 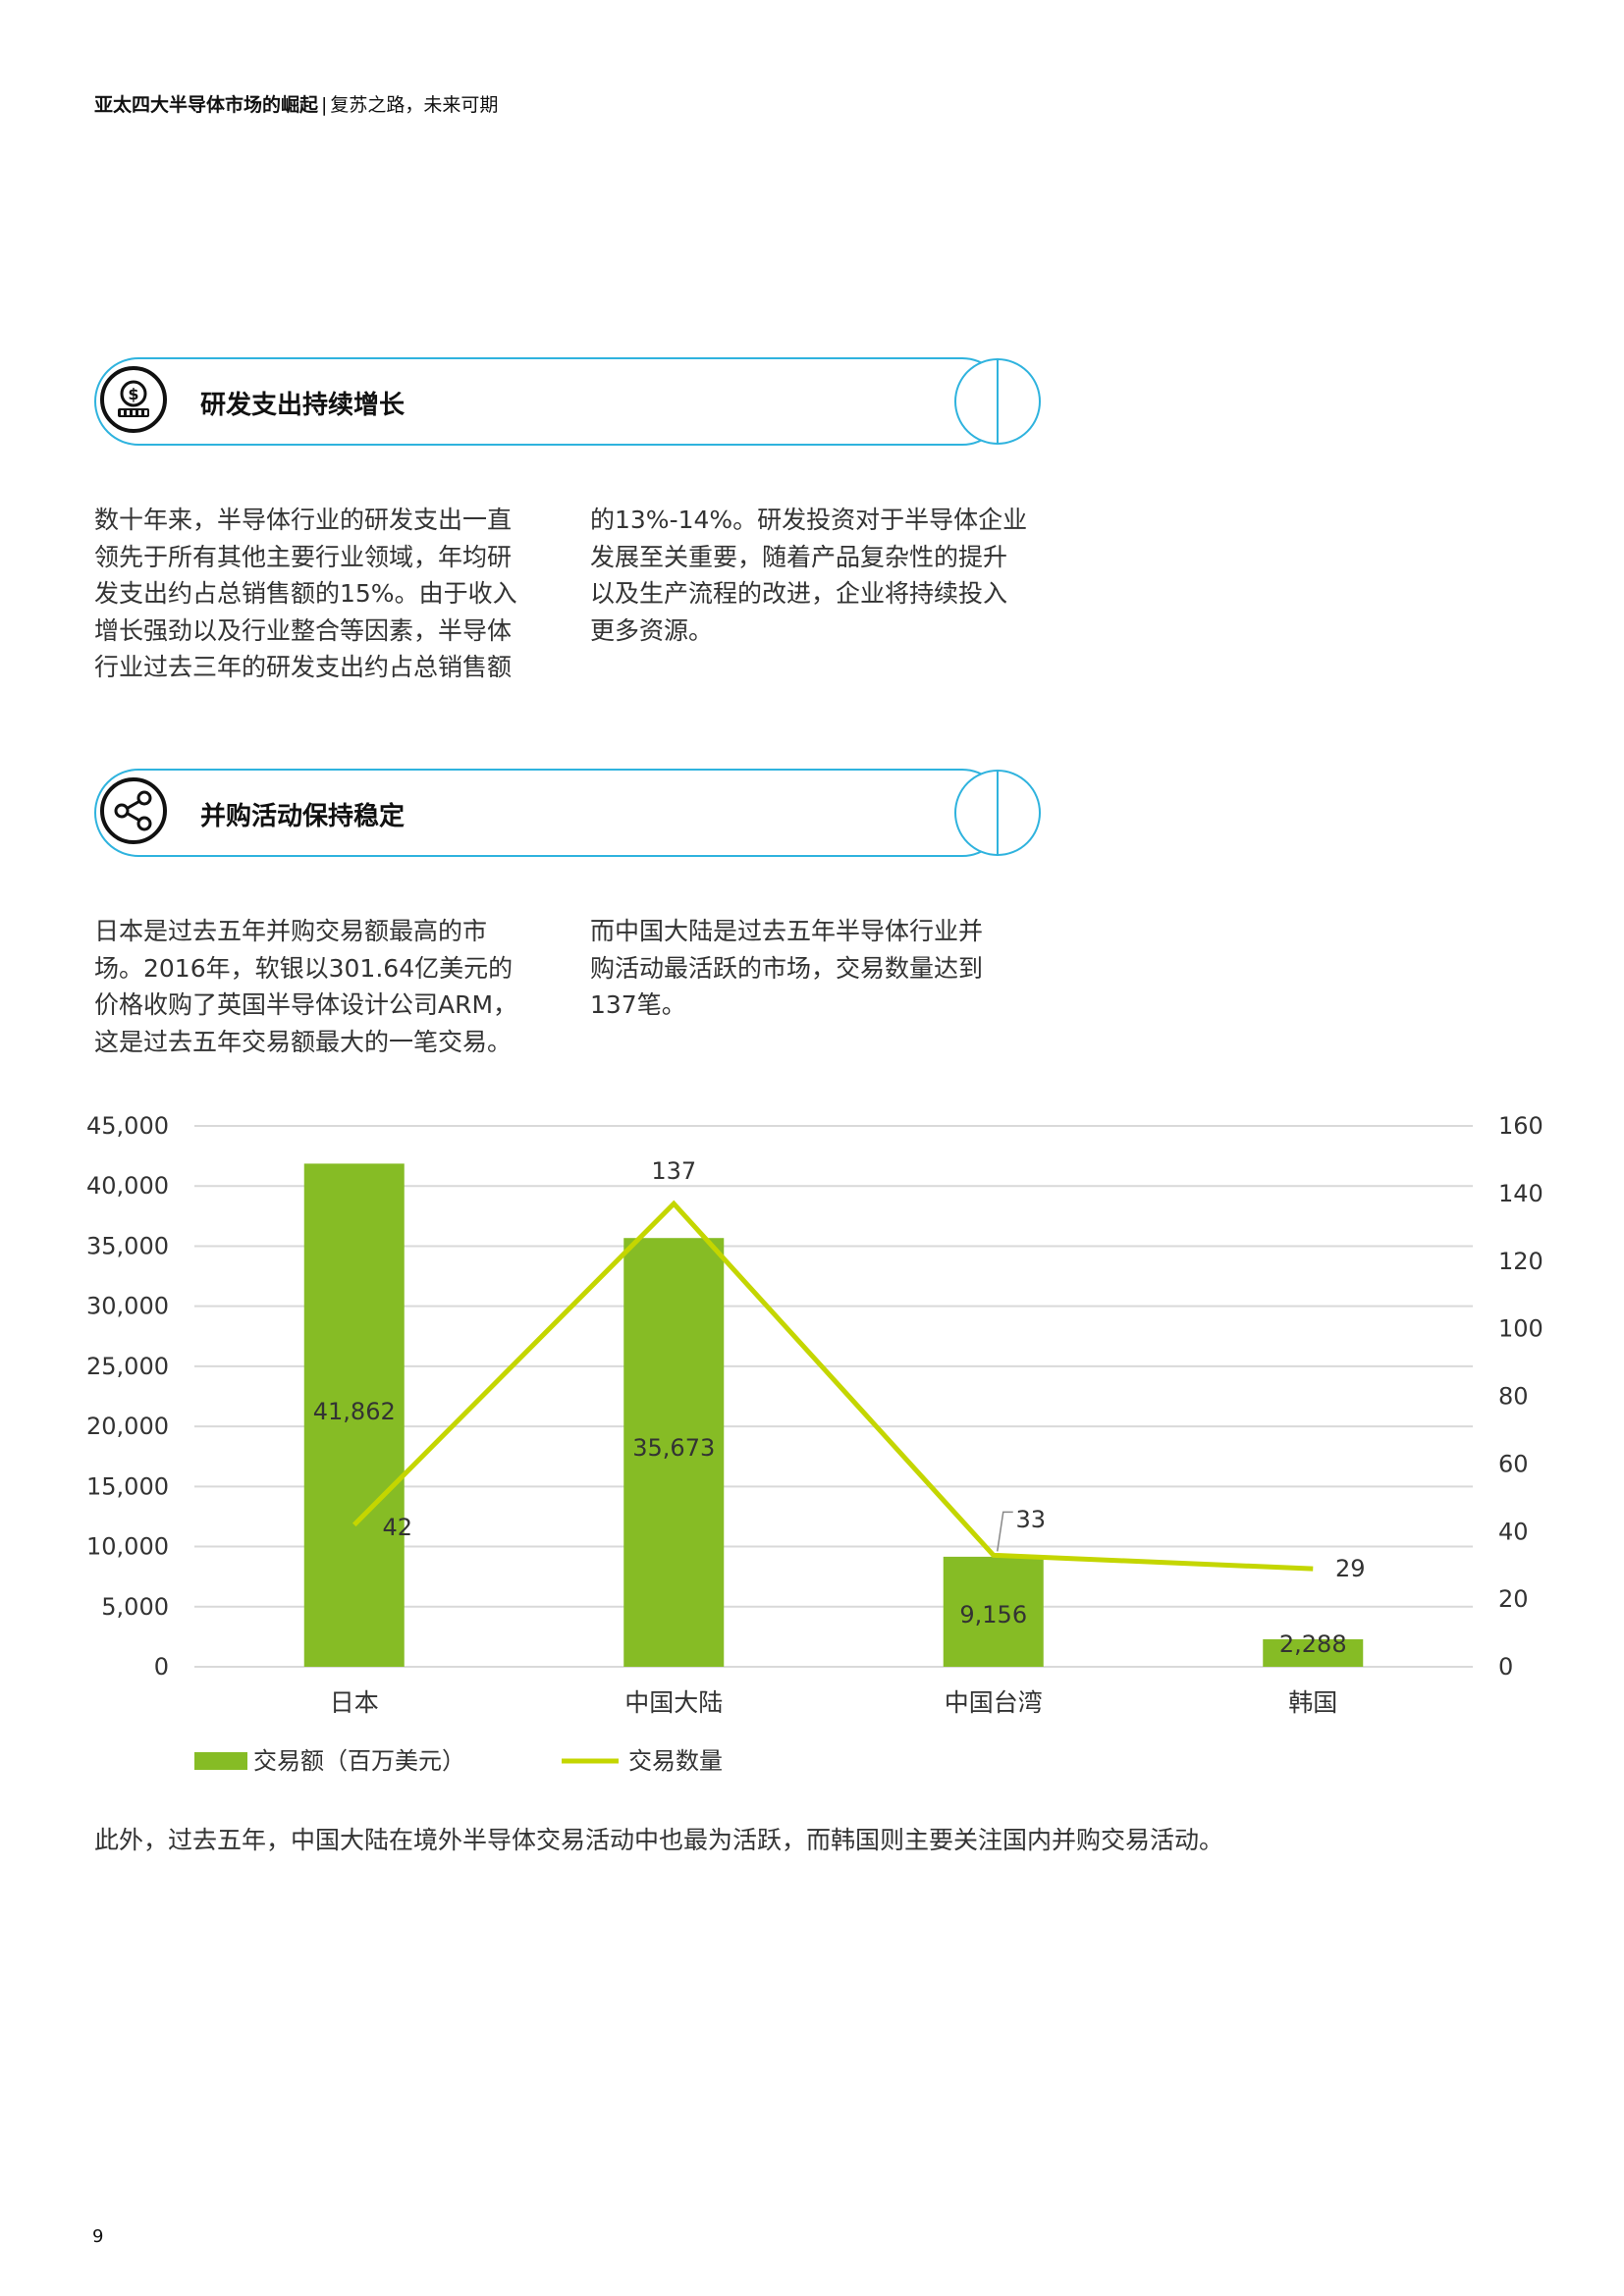 I want to click on y-left-tick-label: 5,000, so click(x=135, y=1607).